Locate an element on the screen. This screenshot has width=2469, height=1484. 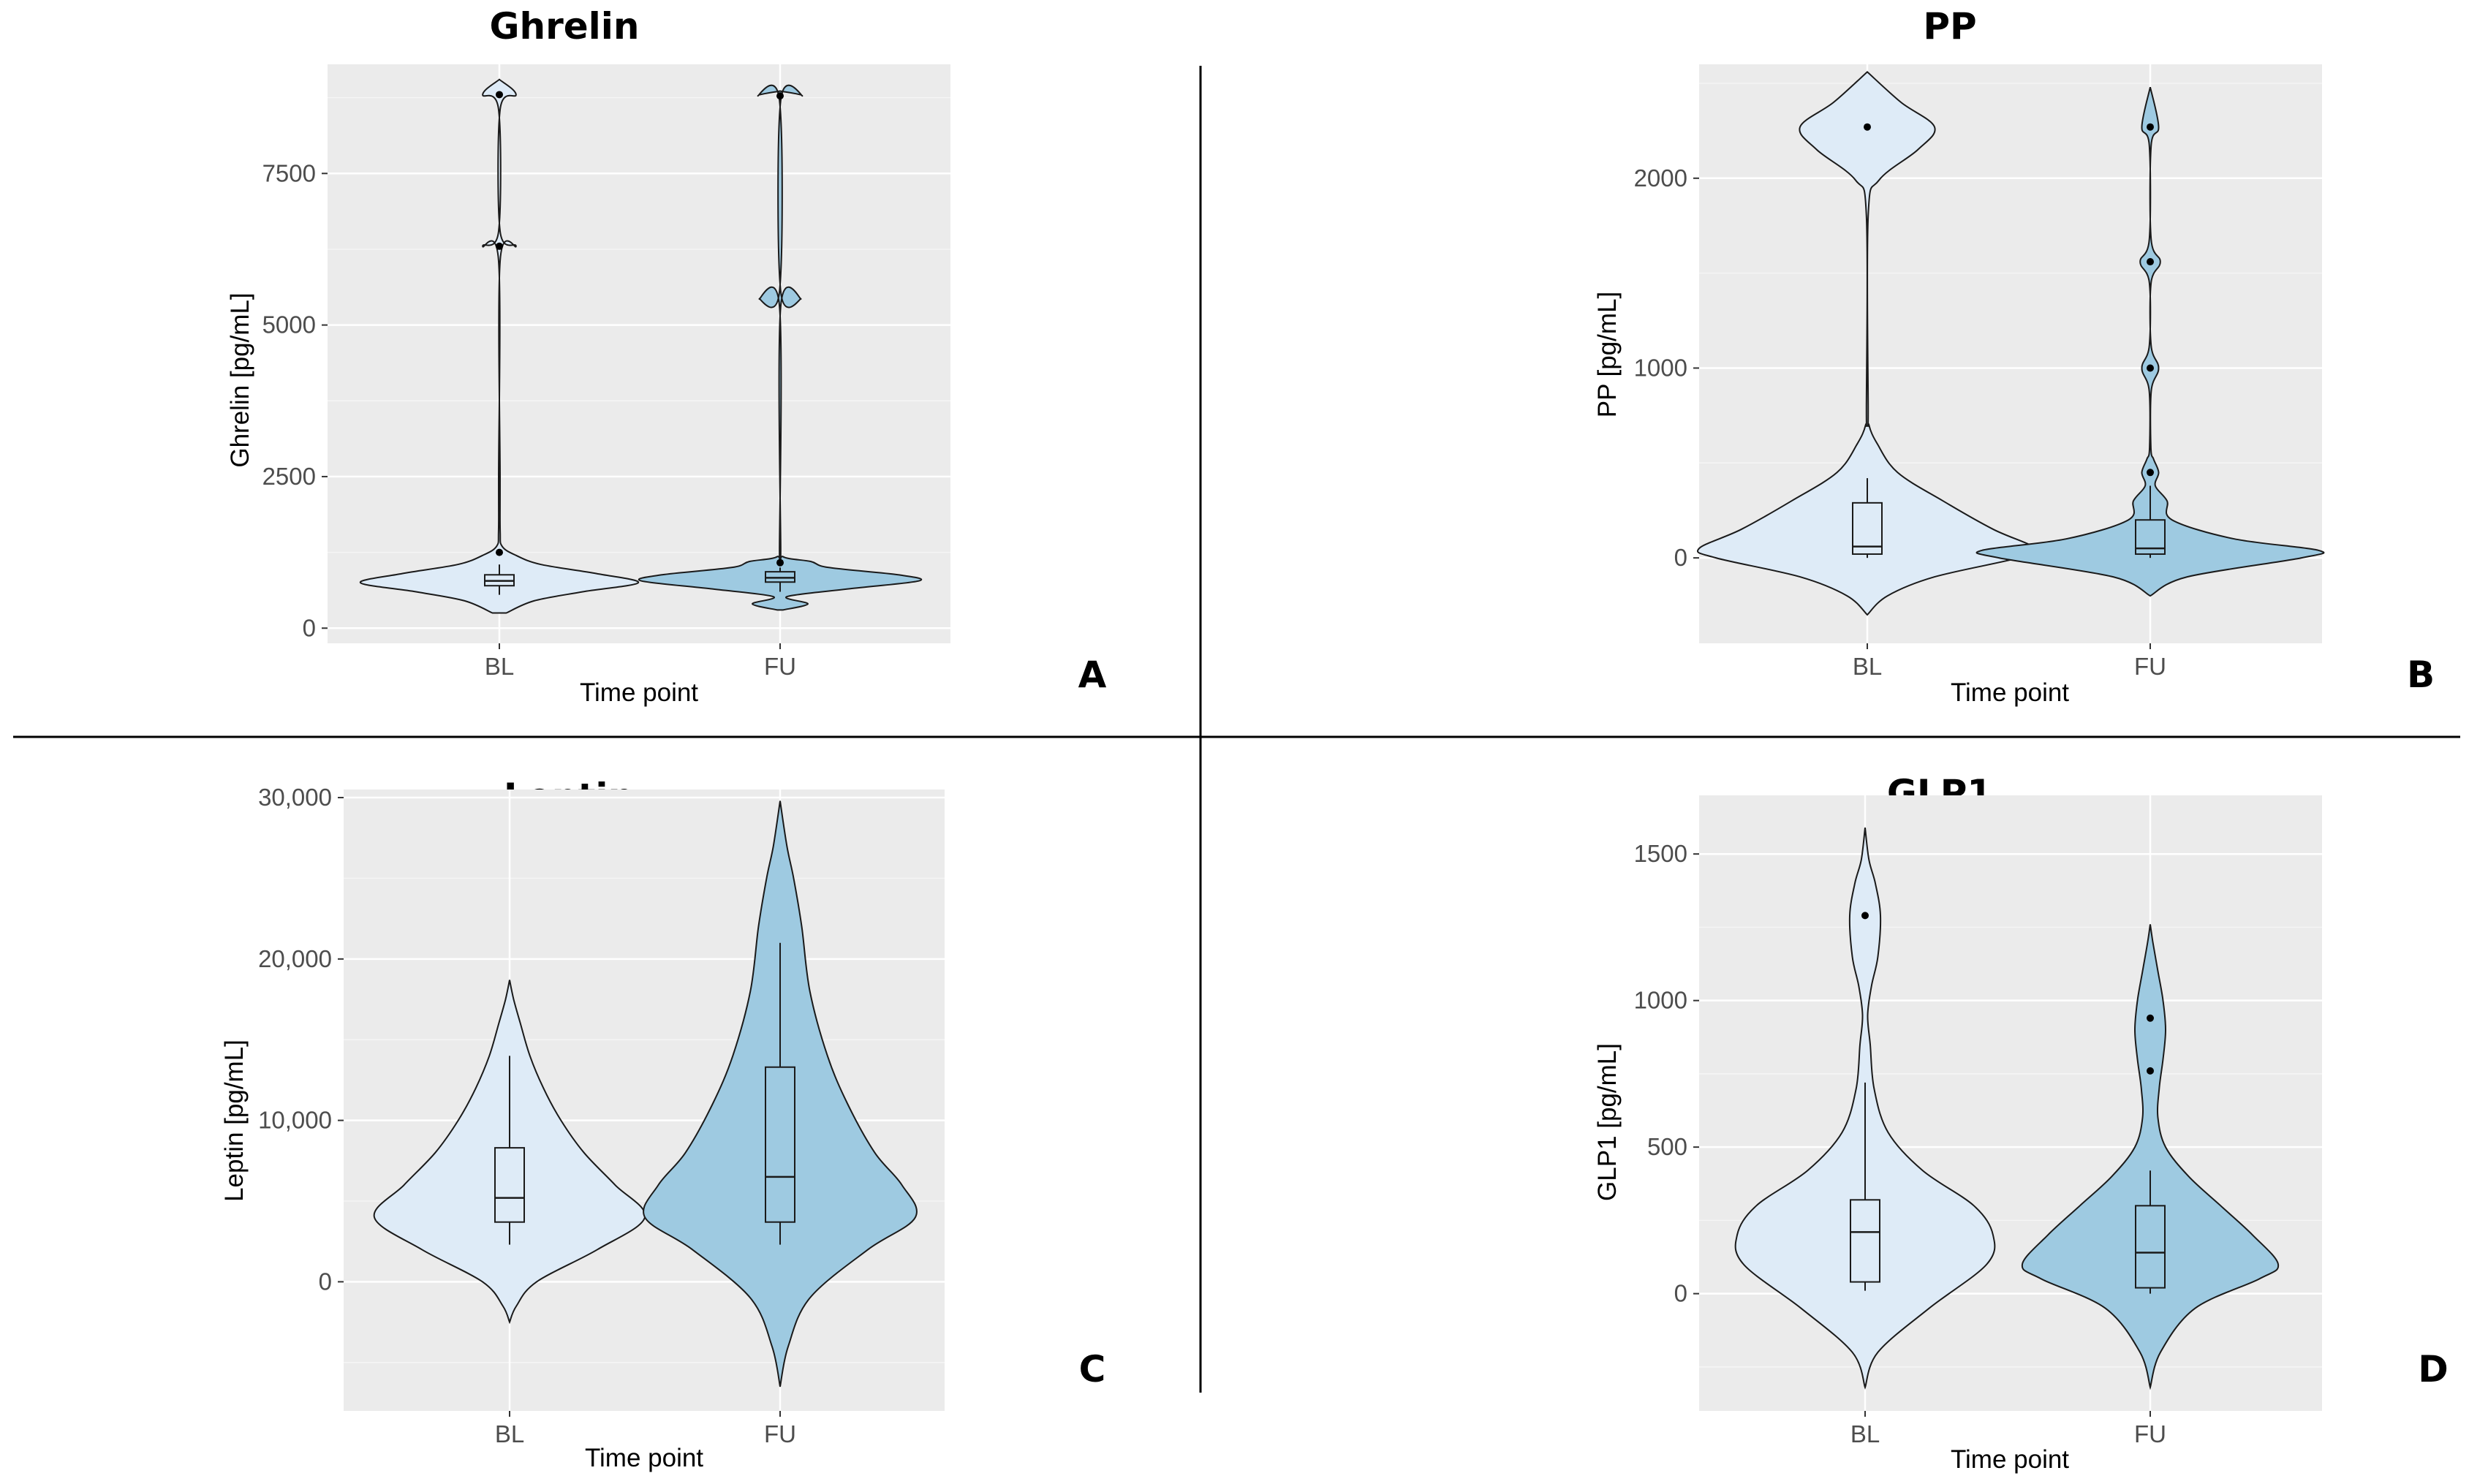
x-tick-label-ghrelin: BL is located at coordinates (500, 666).